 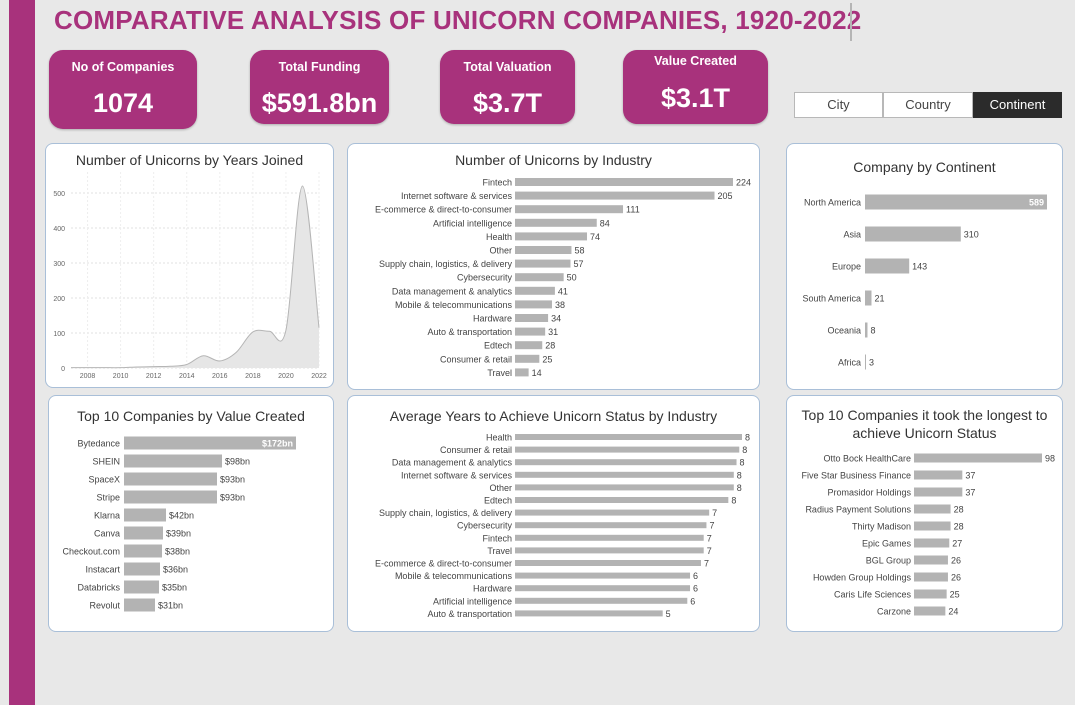 What do you see at coordinates (104, 480) in the screenshot?
I see `category-label: SpaceX` at bounding box center [104, 480].